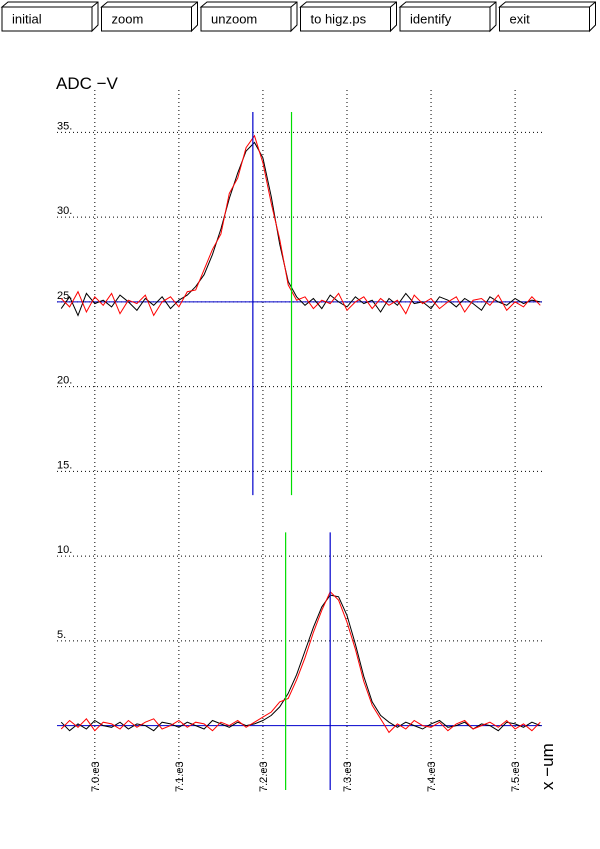  I want to click on toolbar-button: to higz.ps, so click(348, 17).